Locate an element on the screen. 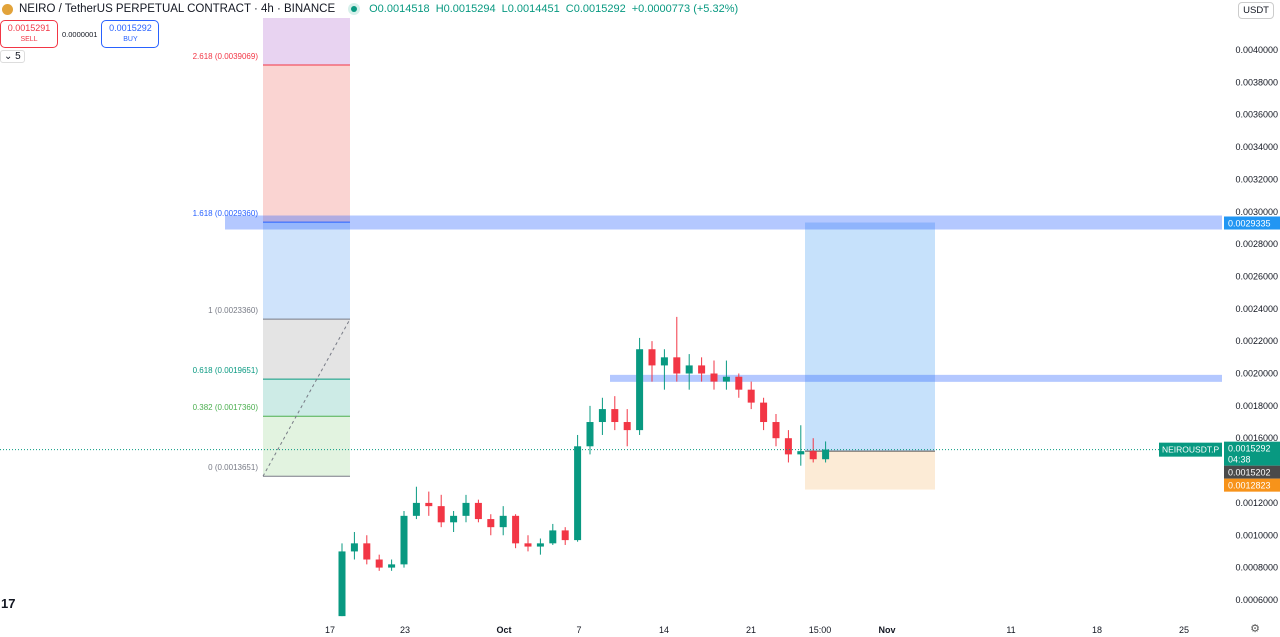  tradingview-logo-icon: 17 is located at coordinates (8, 603).